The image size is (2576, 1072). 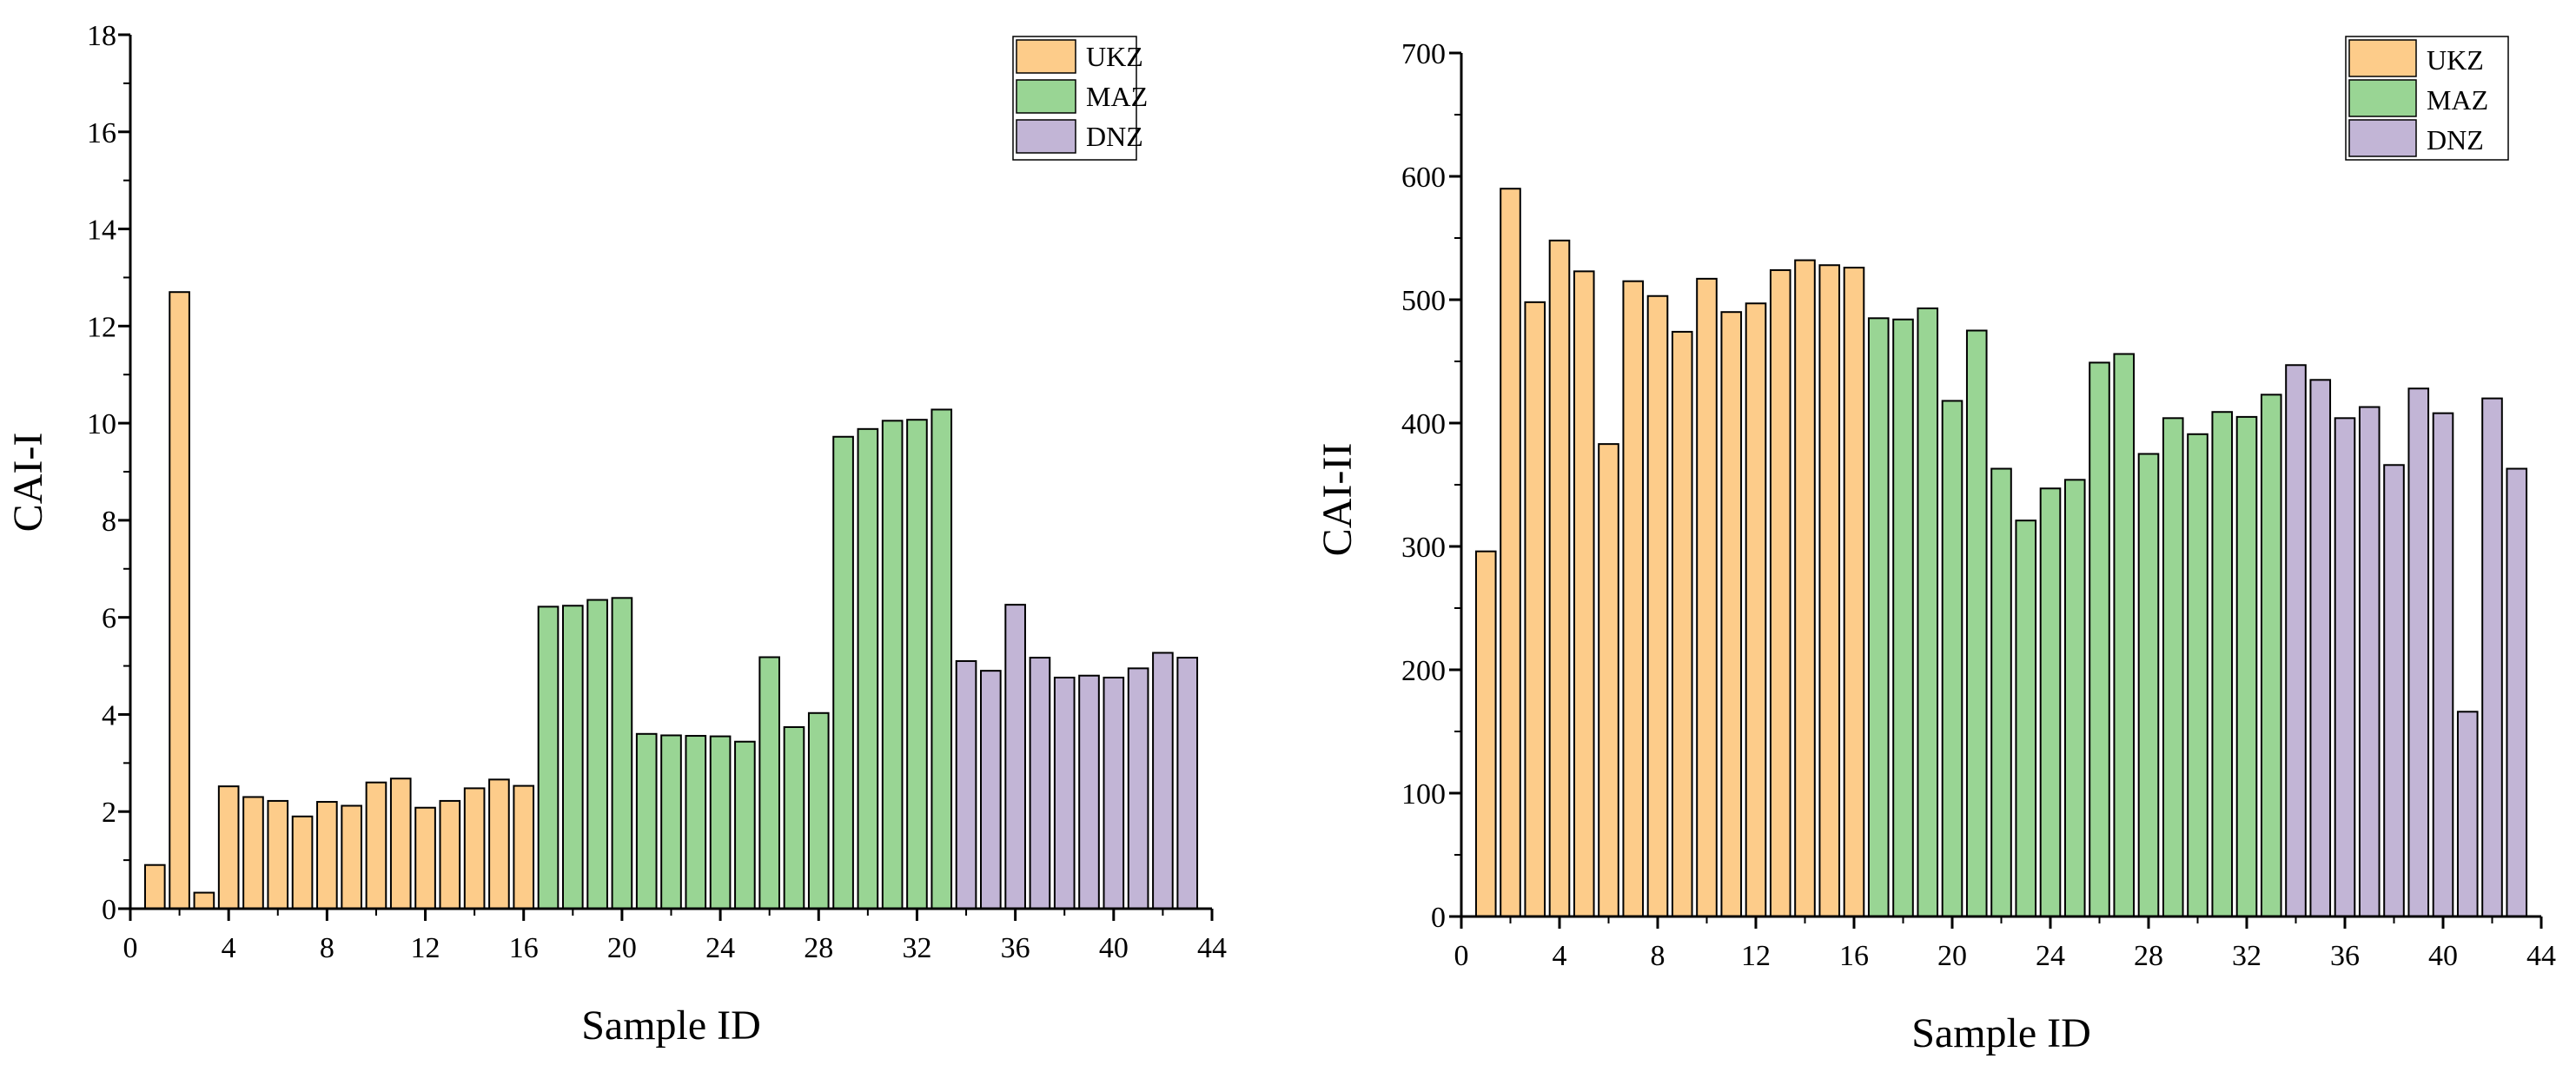 I want to click on y-tick-label: 12, so click(x=101, y=327).